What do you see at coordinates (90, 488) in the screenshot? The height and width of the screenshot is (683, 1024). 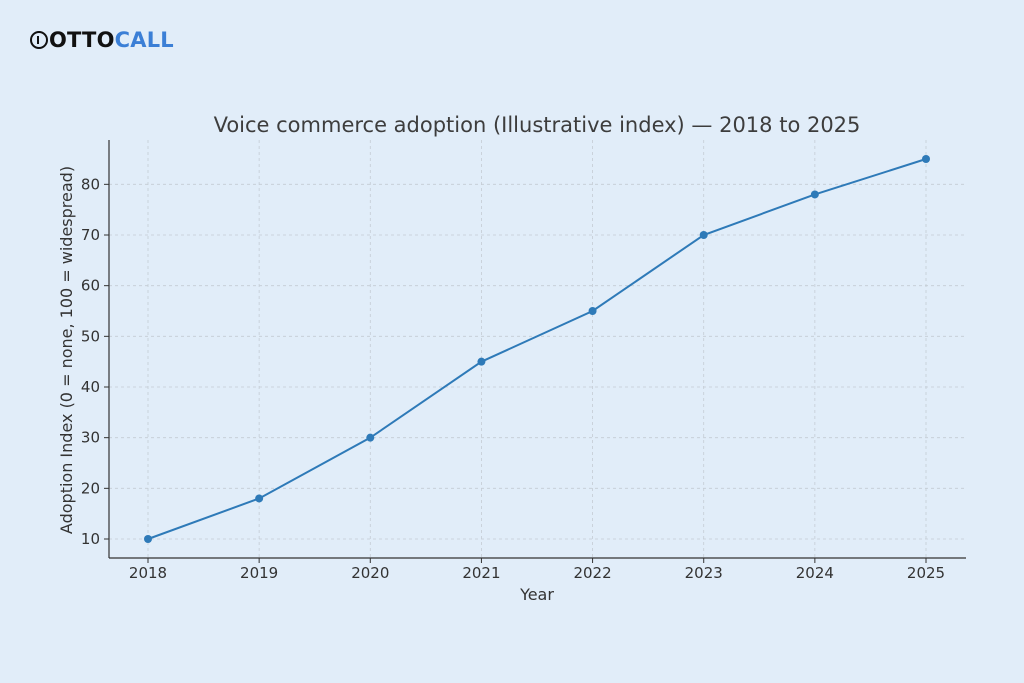 I see `y-tick-label: 20` at bounding box center [90, 488].